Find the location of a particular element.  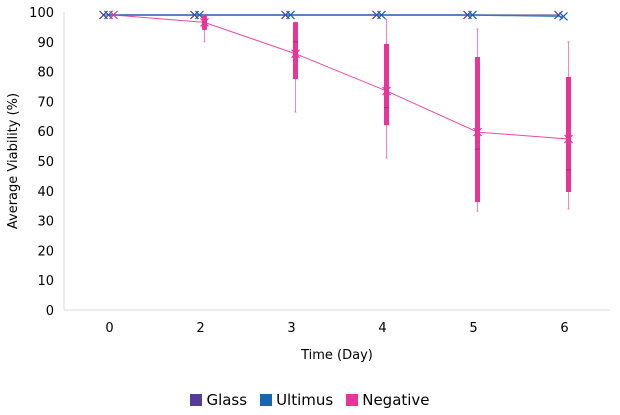

x-tick-label: 0 is located at coordinates (109, 328).